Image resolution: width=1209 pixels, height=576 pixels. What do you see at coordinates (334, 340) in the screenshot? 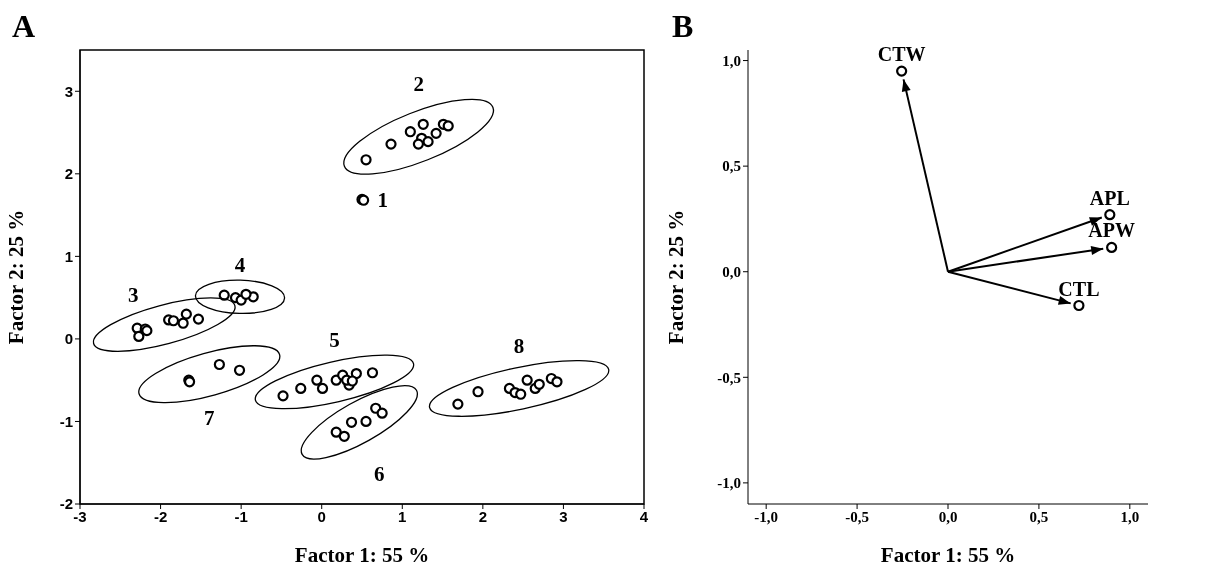
I see `series-label: 5` at bounding box center [334, 340].